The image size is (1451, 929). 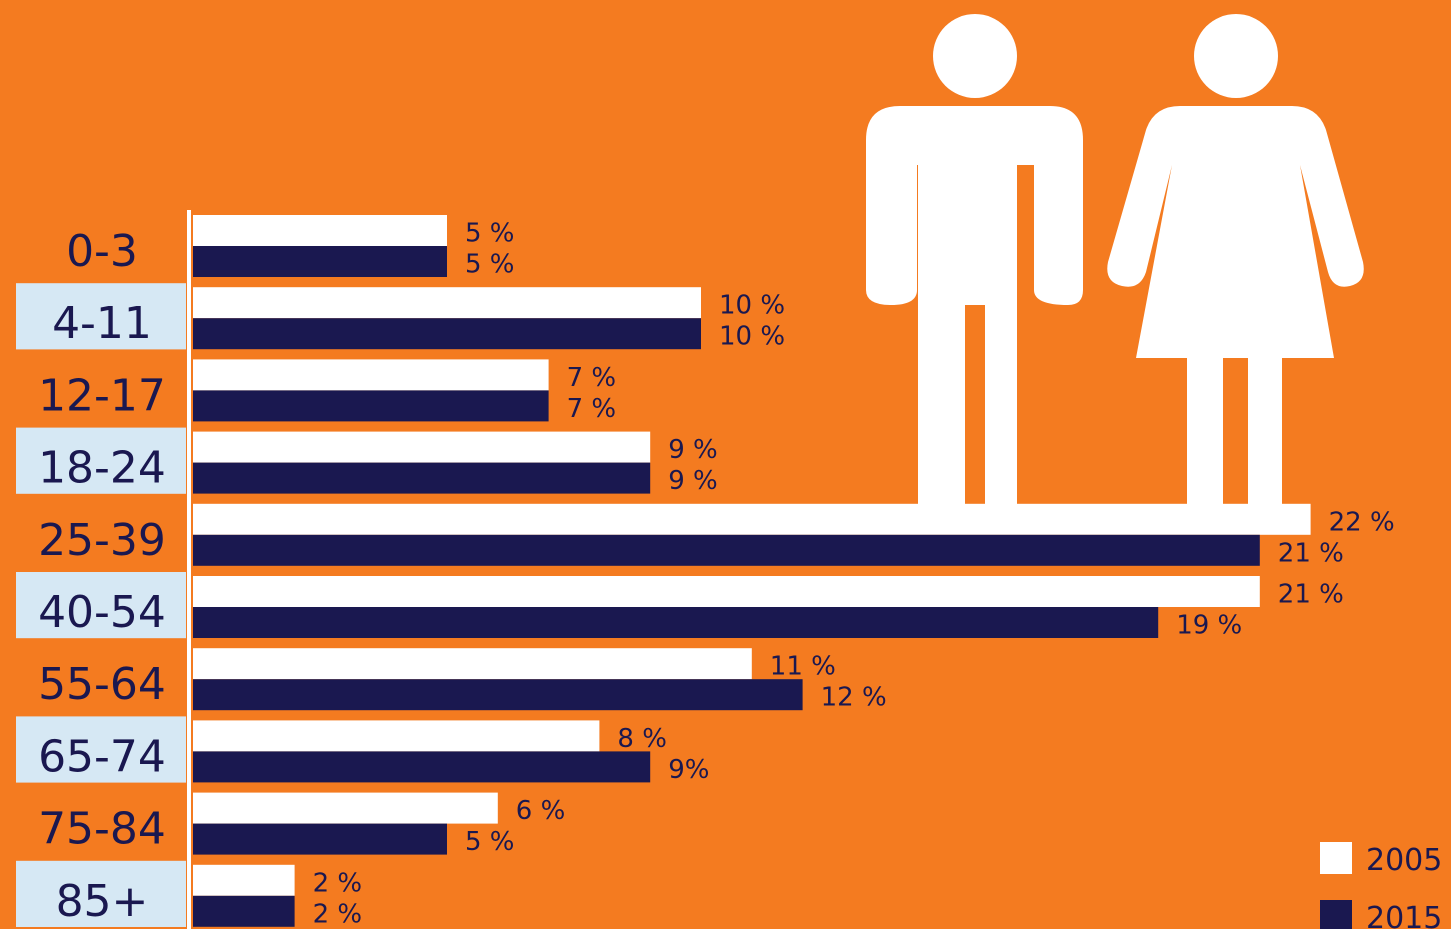 I want to click on value-label-2015-25-39: 21 %, so click(x=1311, y=553).